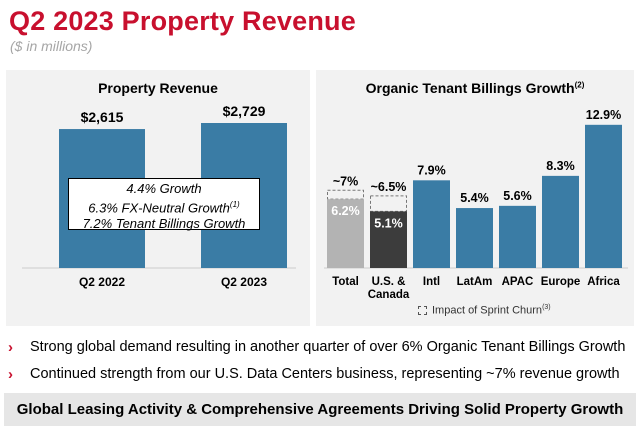 This screenshot has width=640, height=430. I want to click on legend-footnote-mark: (3), so click(546, 307).